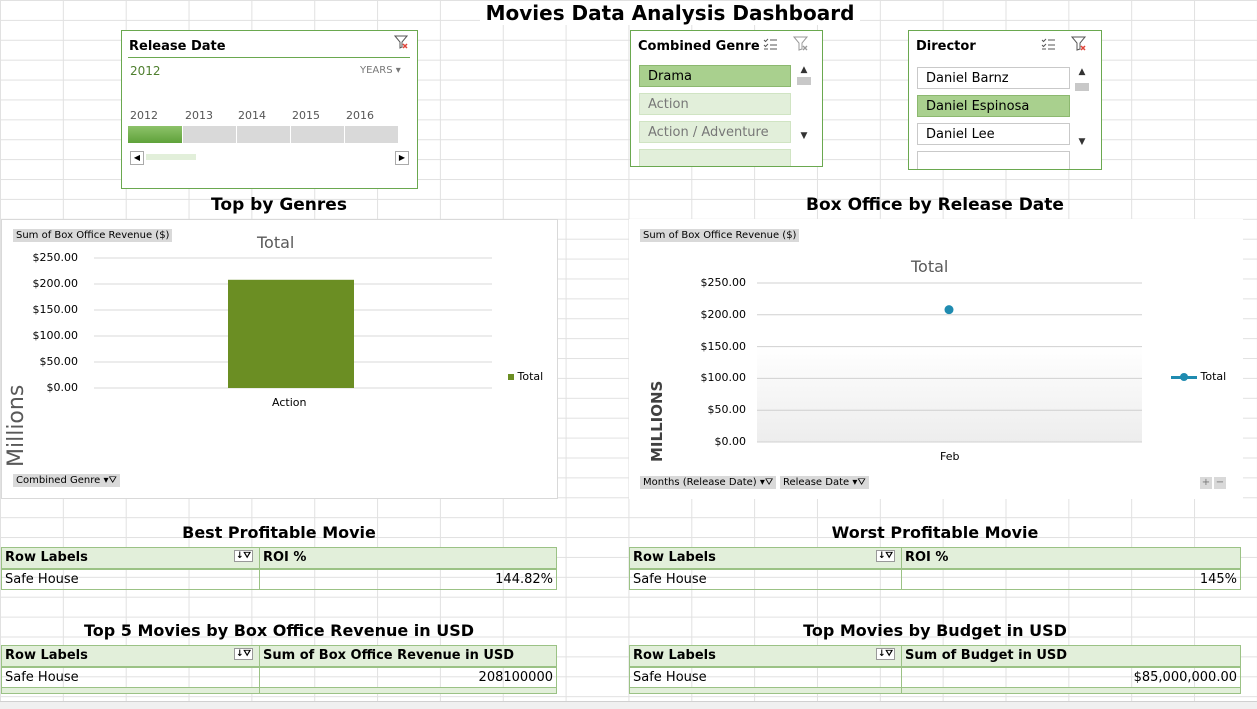  Describe the element at coordinates (949, 394) in the screenshot. I see `plot-shading` at that location.